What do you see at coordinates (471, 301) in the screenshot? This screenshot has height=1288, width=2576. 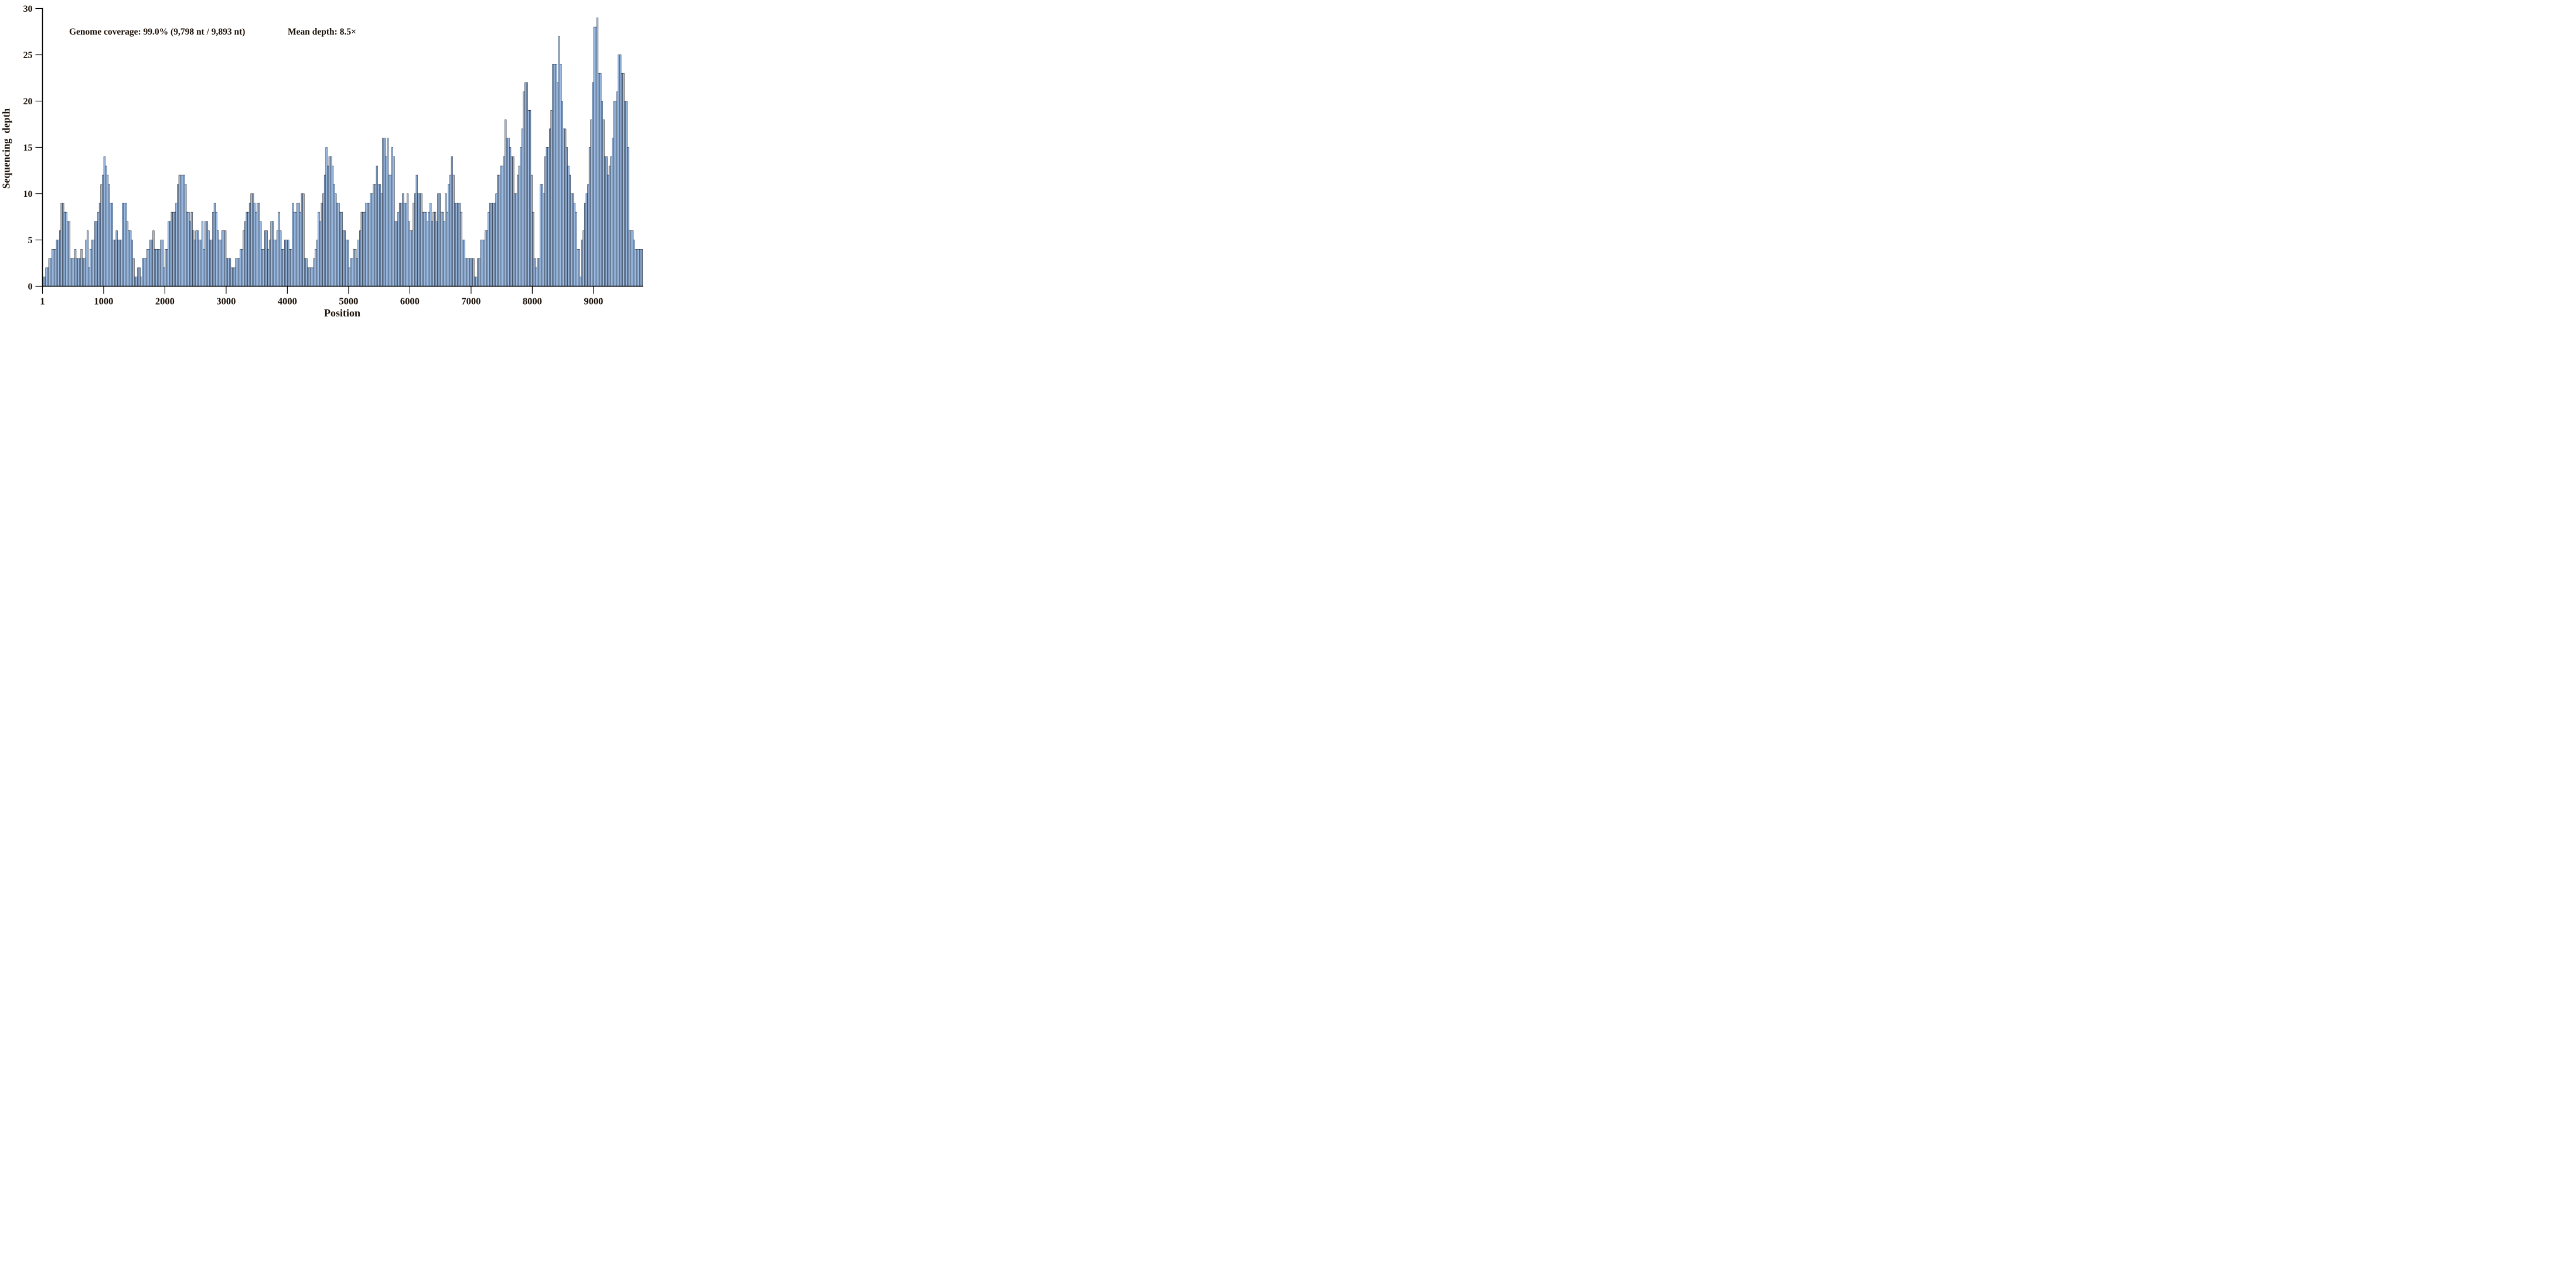 I see `x-tick-label: 7000` at bounding box center [471, 301].